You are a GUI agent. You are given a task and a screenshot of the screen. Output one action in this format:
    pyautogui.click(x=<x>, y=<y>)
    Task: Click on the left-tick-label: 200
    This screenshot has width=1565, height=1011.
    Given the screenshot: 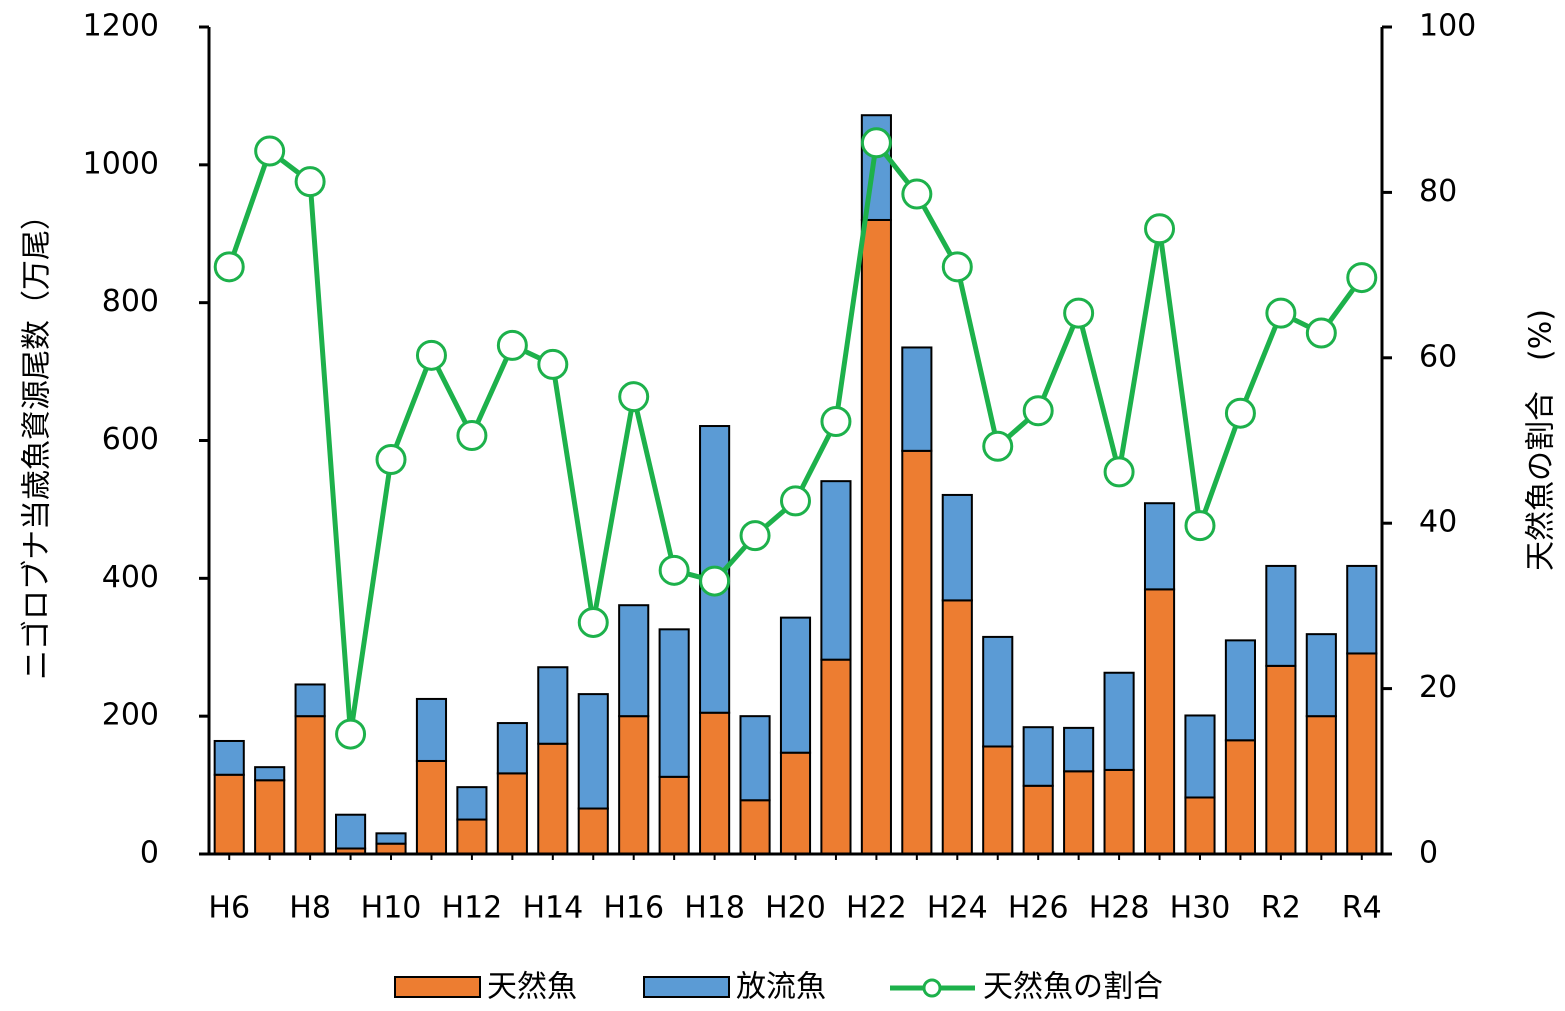 What is the action you would take?
    pyautogui.click(x=130, y=715)
    